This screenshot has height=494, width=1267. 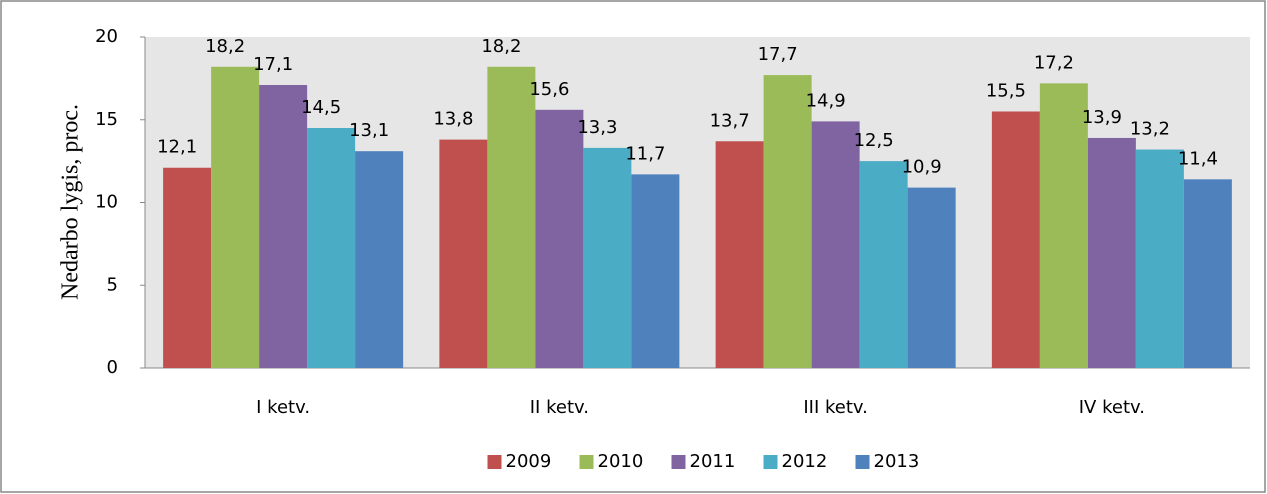 I want to click on x-tick-label: III ketv., so click(x=835, y=407).